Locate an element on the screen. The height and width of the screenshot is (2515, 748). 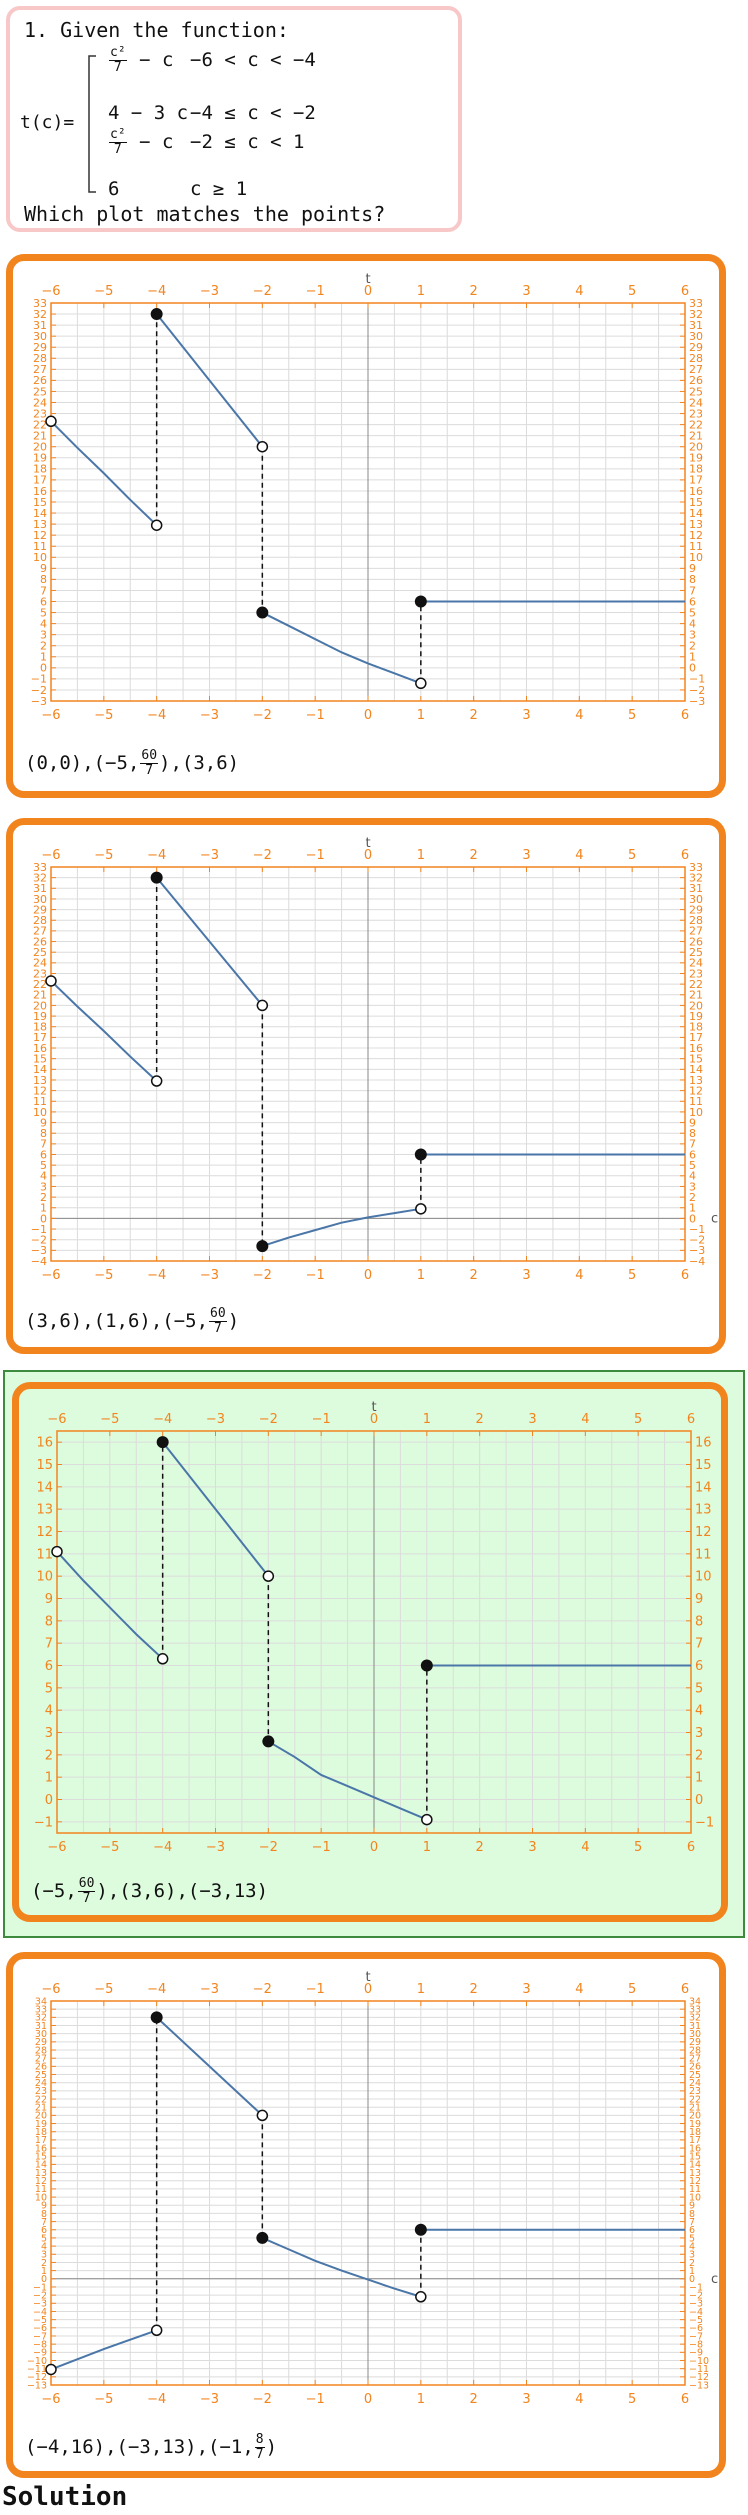
y-tick-label-left: 18 is located at coordinates (40, 1027).